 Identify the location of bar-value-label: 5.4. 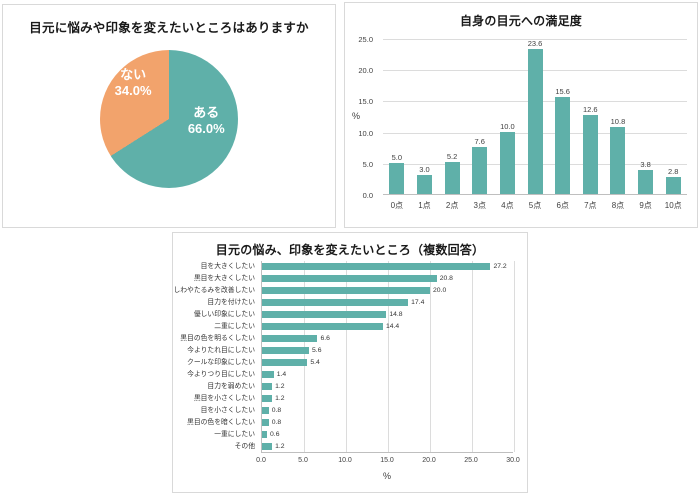
(315, 362).